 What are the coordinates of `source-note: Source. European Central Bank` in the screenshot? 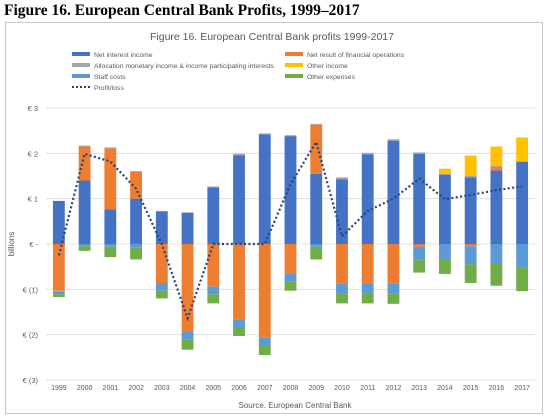 It's located at (296, 405).